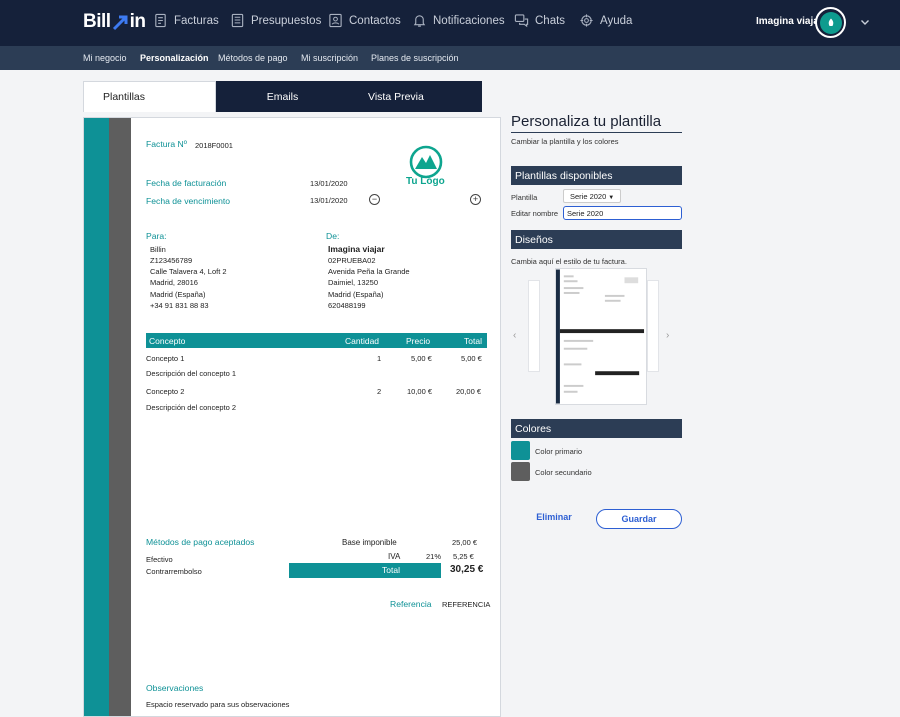 The height and width of the screenshot is (717, 900). I want to click on from-label: De:, so click(333, 236).